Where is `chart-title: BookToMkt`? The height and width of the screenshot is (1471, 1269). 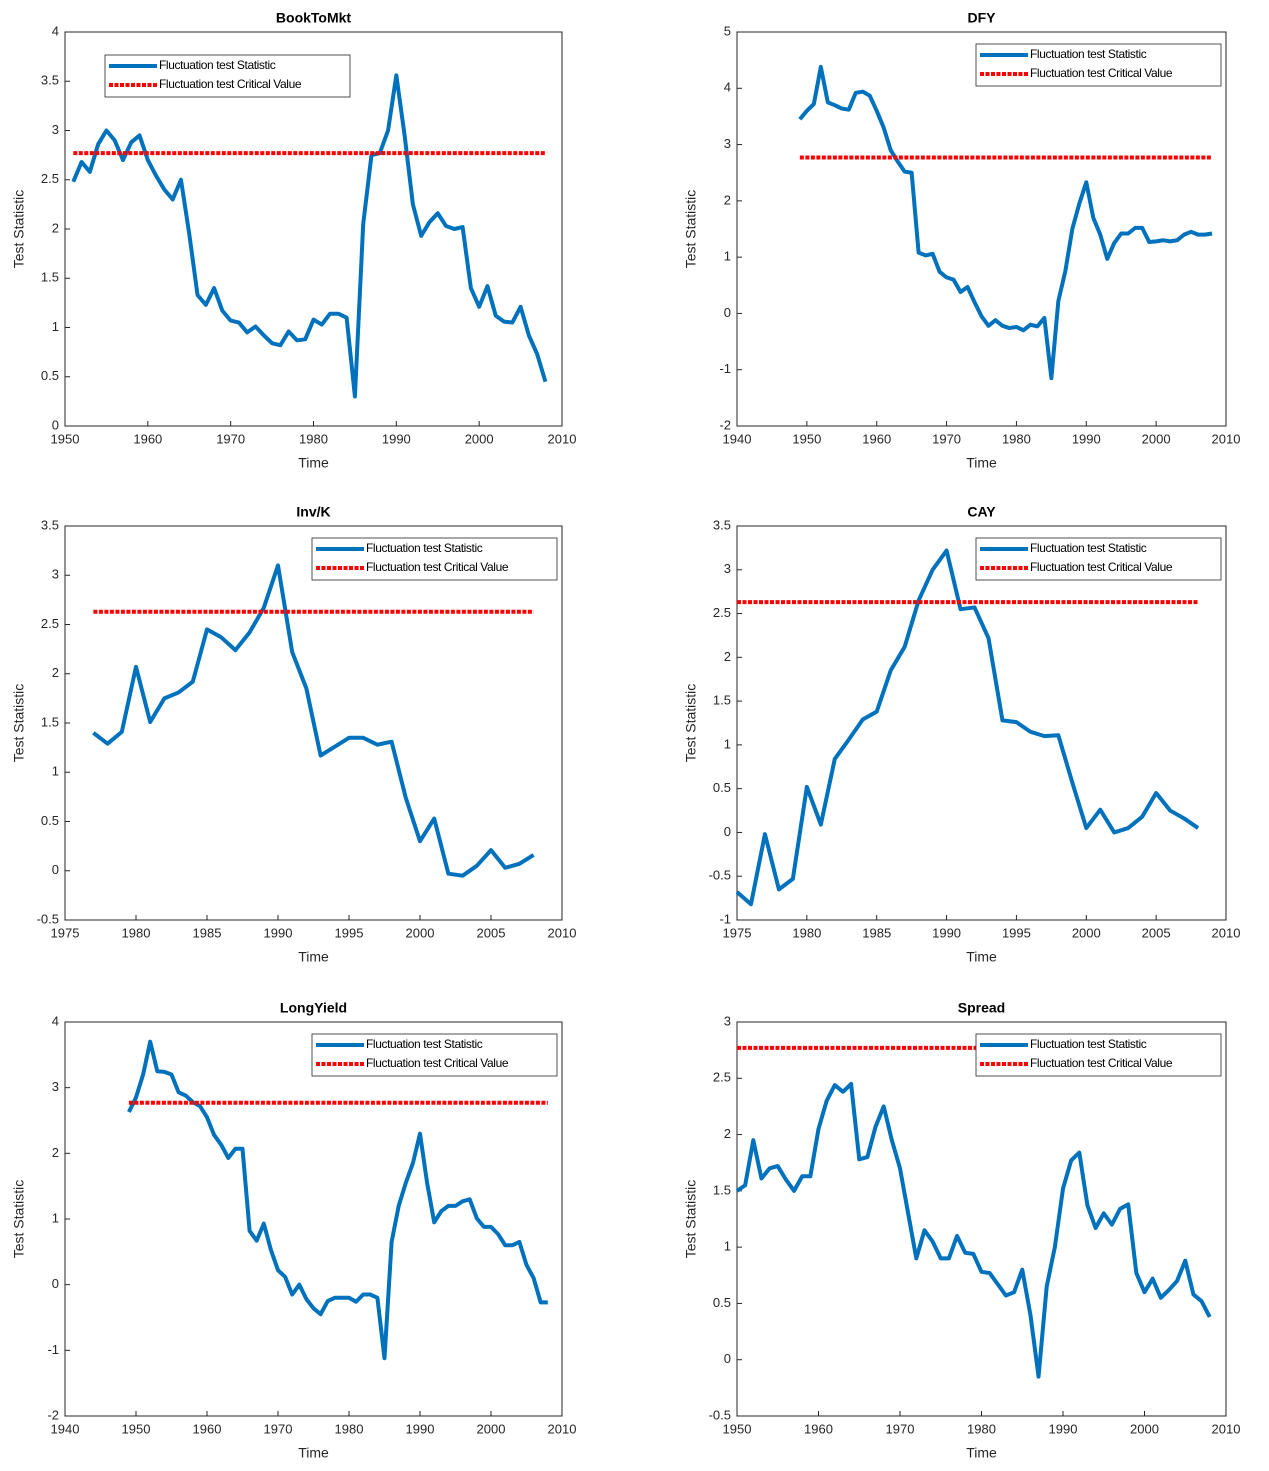 chart-title: BookToMkt is located at coordinates (314, 18).